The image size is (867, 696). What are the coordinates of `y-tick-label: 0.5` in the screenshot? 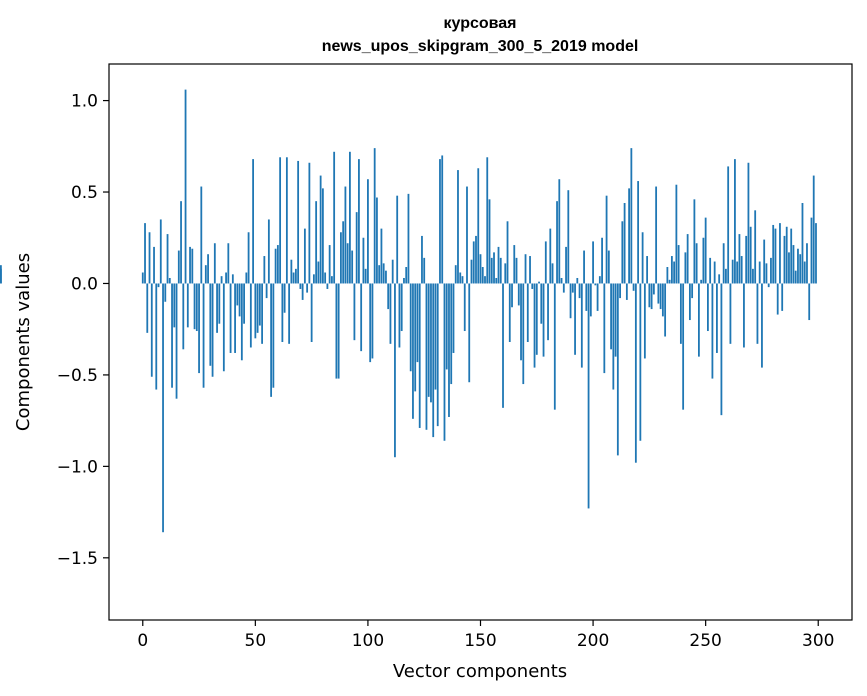 It's located at (84, 193).